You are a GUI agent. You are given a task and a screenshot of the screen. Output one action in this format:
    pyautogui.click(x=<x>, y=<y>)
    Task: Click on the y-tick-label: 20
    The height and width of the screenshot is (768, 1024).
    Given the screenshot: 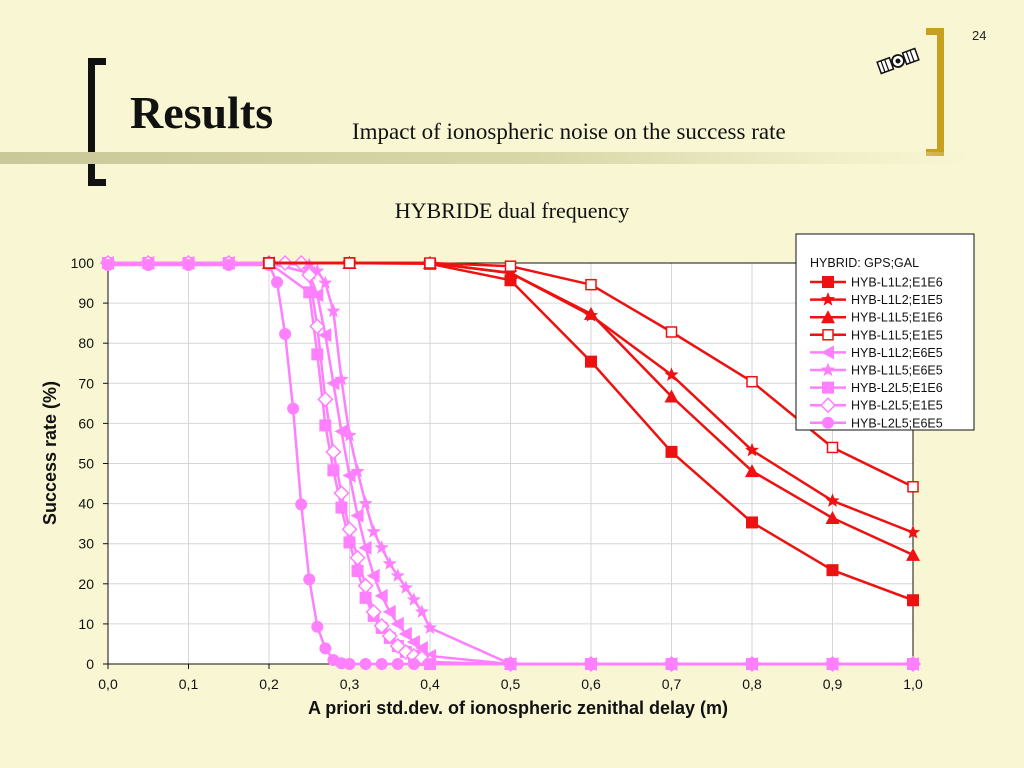 What is the action you would take?
    pyautogui.click(x=86, y=584)
    